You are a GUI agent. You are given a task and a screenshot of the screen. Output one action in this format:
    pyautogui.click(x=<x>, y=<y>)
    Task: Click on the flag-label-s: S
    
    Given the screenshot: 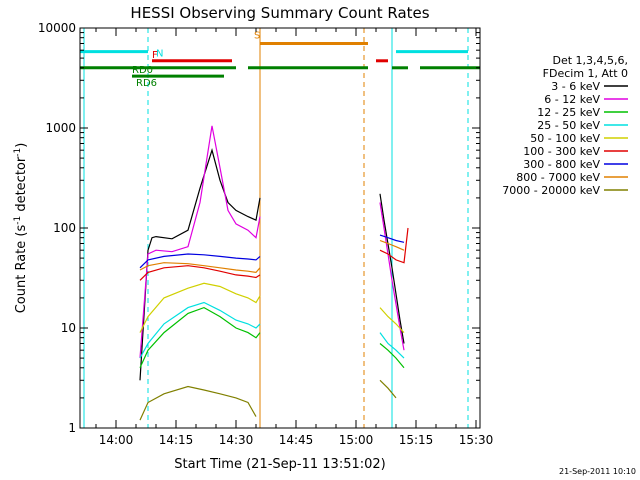 What is the action you would take?
    pyautogui.click(x=257, y=35)
    